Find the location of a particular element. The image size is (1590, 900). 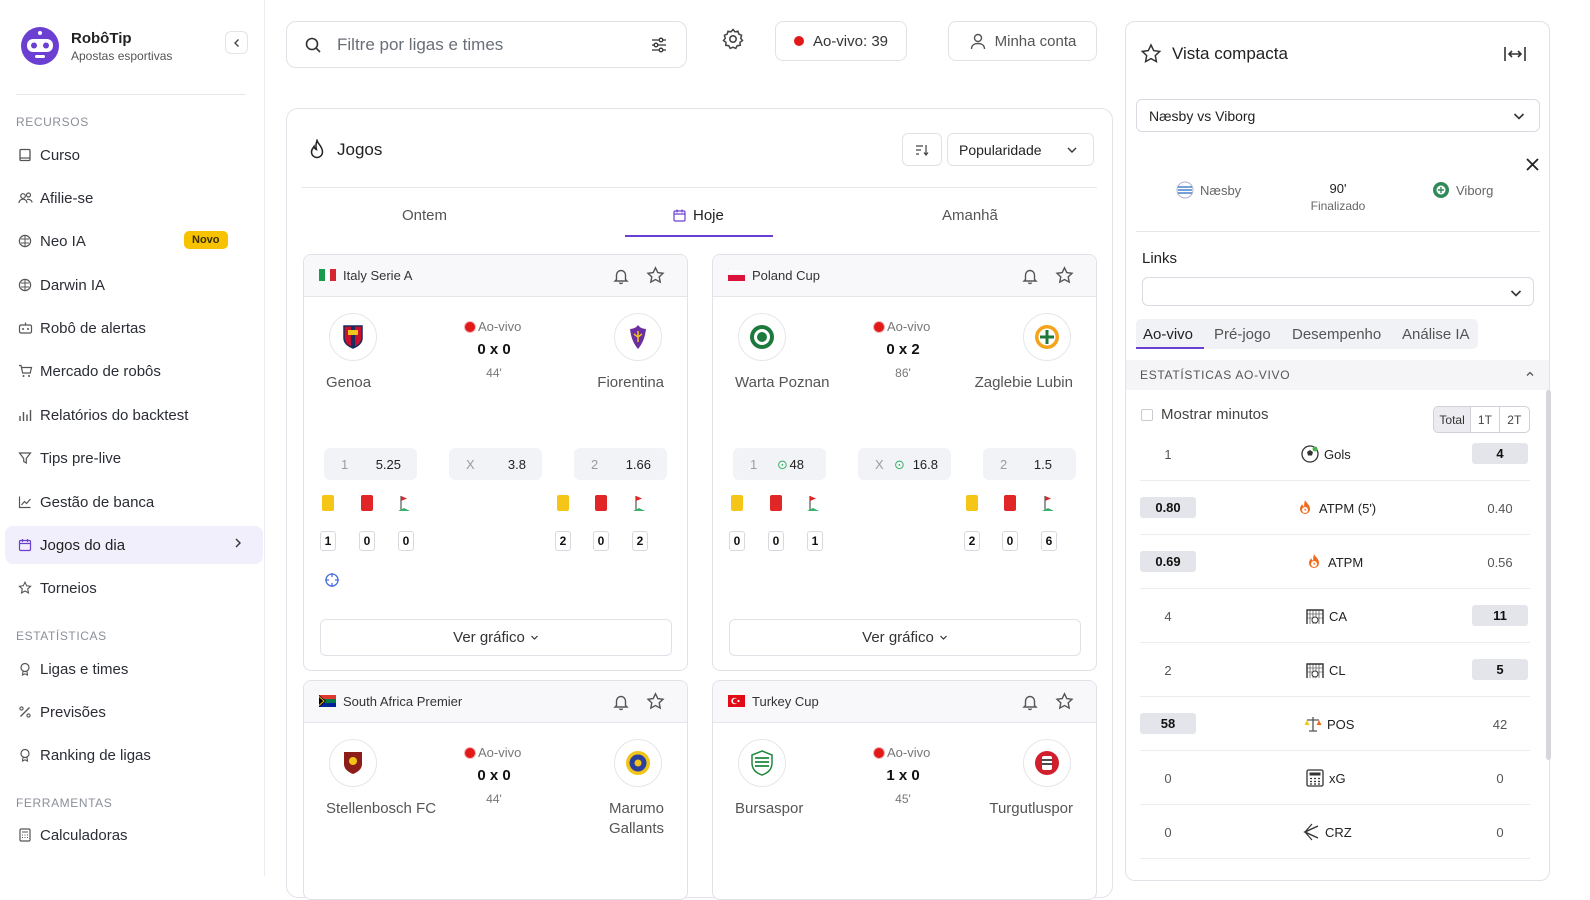

sidebar-item-calculadoras: Calculadoras is located at coordinates (134, 835).